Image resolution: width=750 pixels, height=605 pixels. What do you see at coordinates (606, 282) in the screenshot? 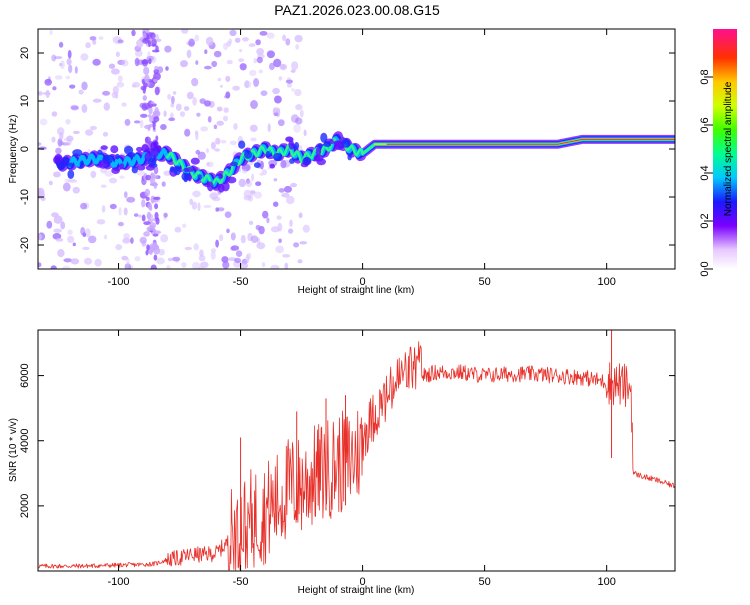
I see `spectrogram-xtick-label: 100` at bounding box center [606, 282].